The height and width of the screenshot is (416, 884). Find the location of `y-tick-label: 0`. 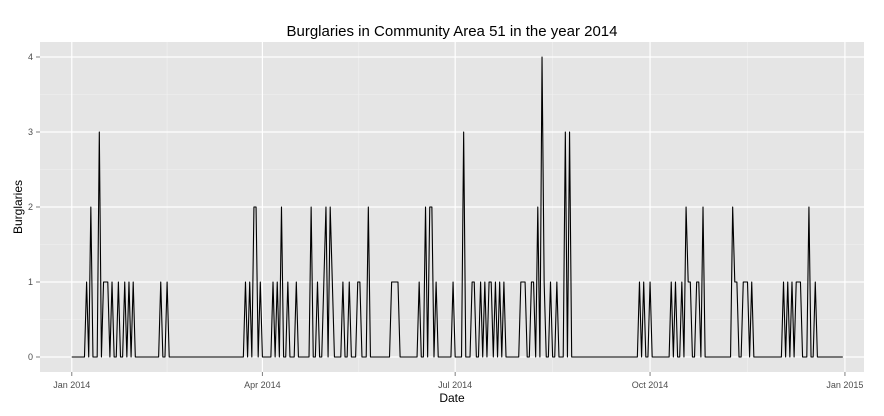

y-tick-label: 0 is located at coordinates (30, 357).